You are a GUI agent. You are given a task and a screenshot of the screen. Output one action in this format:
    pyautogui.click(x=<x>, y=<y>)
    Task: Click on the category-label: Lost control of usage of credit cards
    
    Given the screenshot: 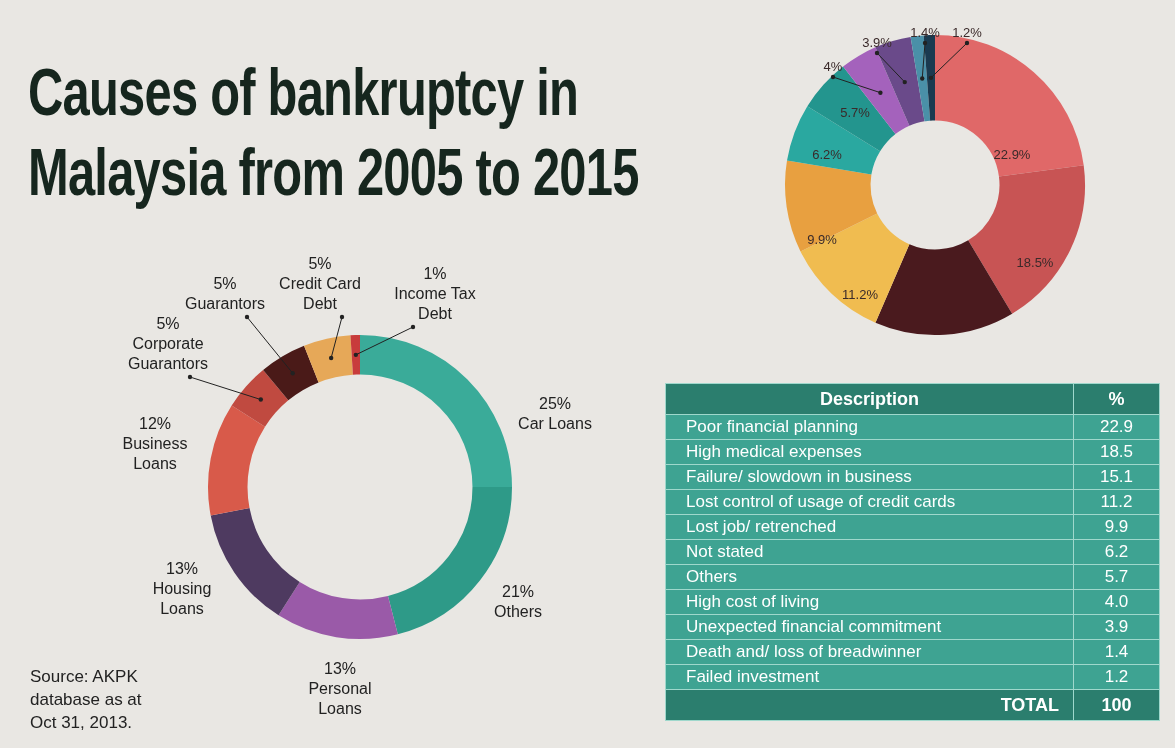 What is the action you would take?
    pyautogui.click(x=869, y=502)
    